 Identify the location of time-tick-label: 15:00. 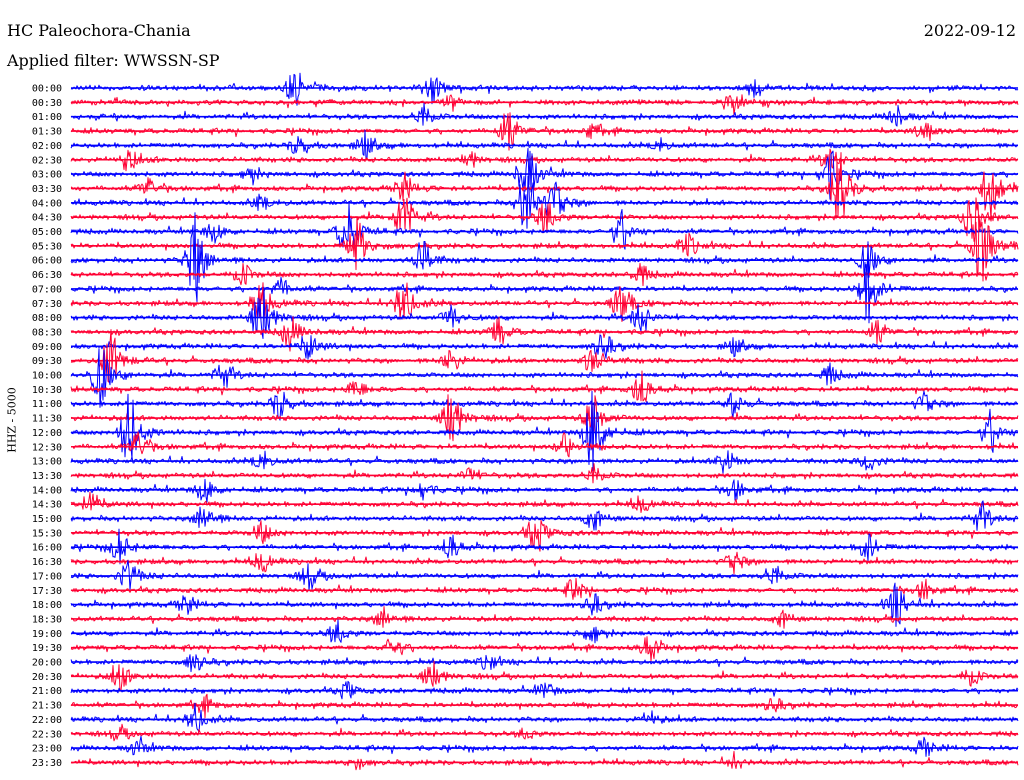
(47, 519).